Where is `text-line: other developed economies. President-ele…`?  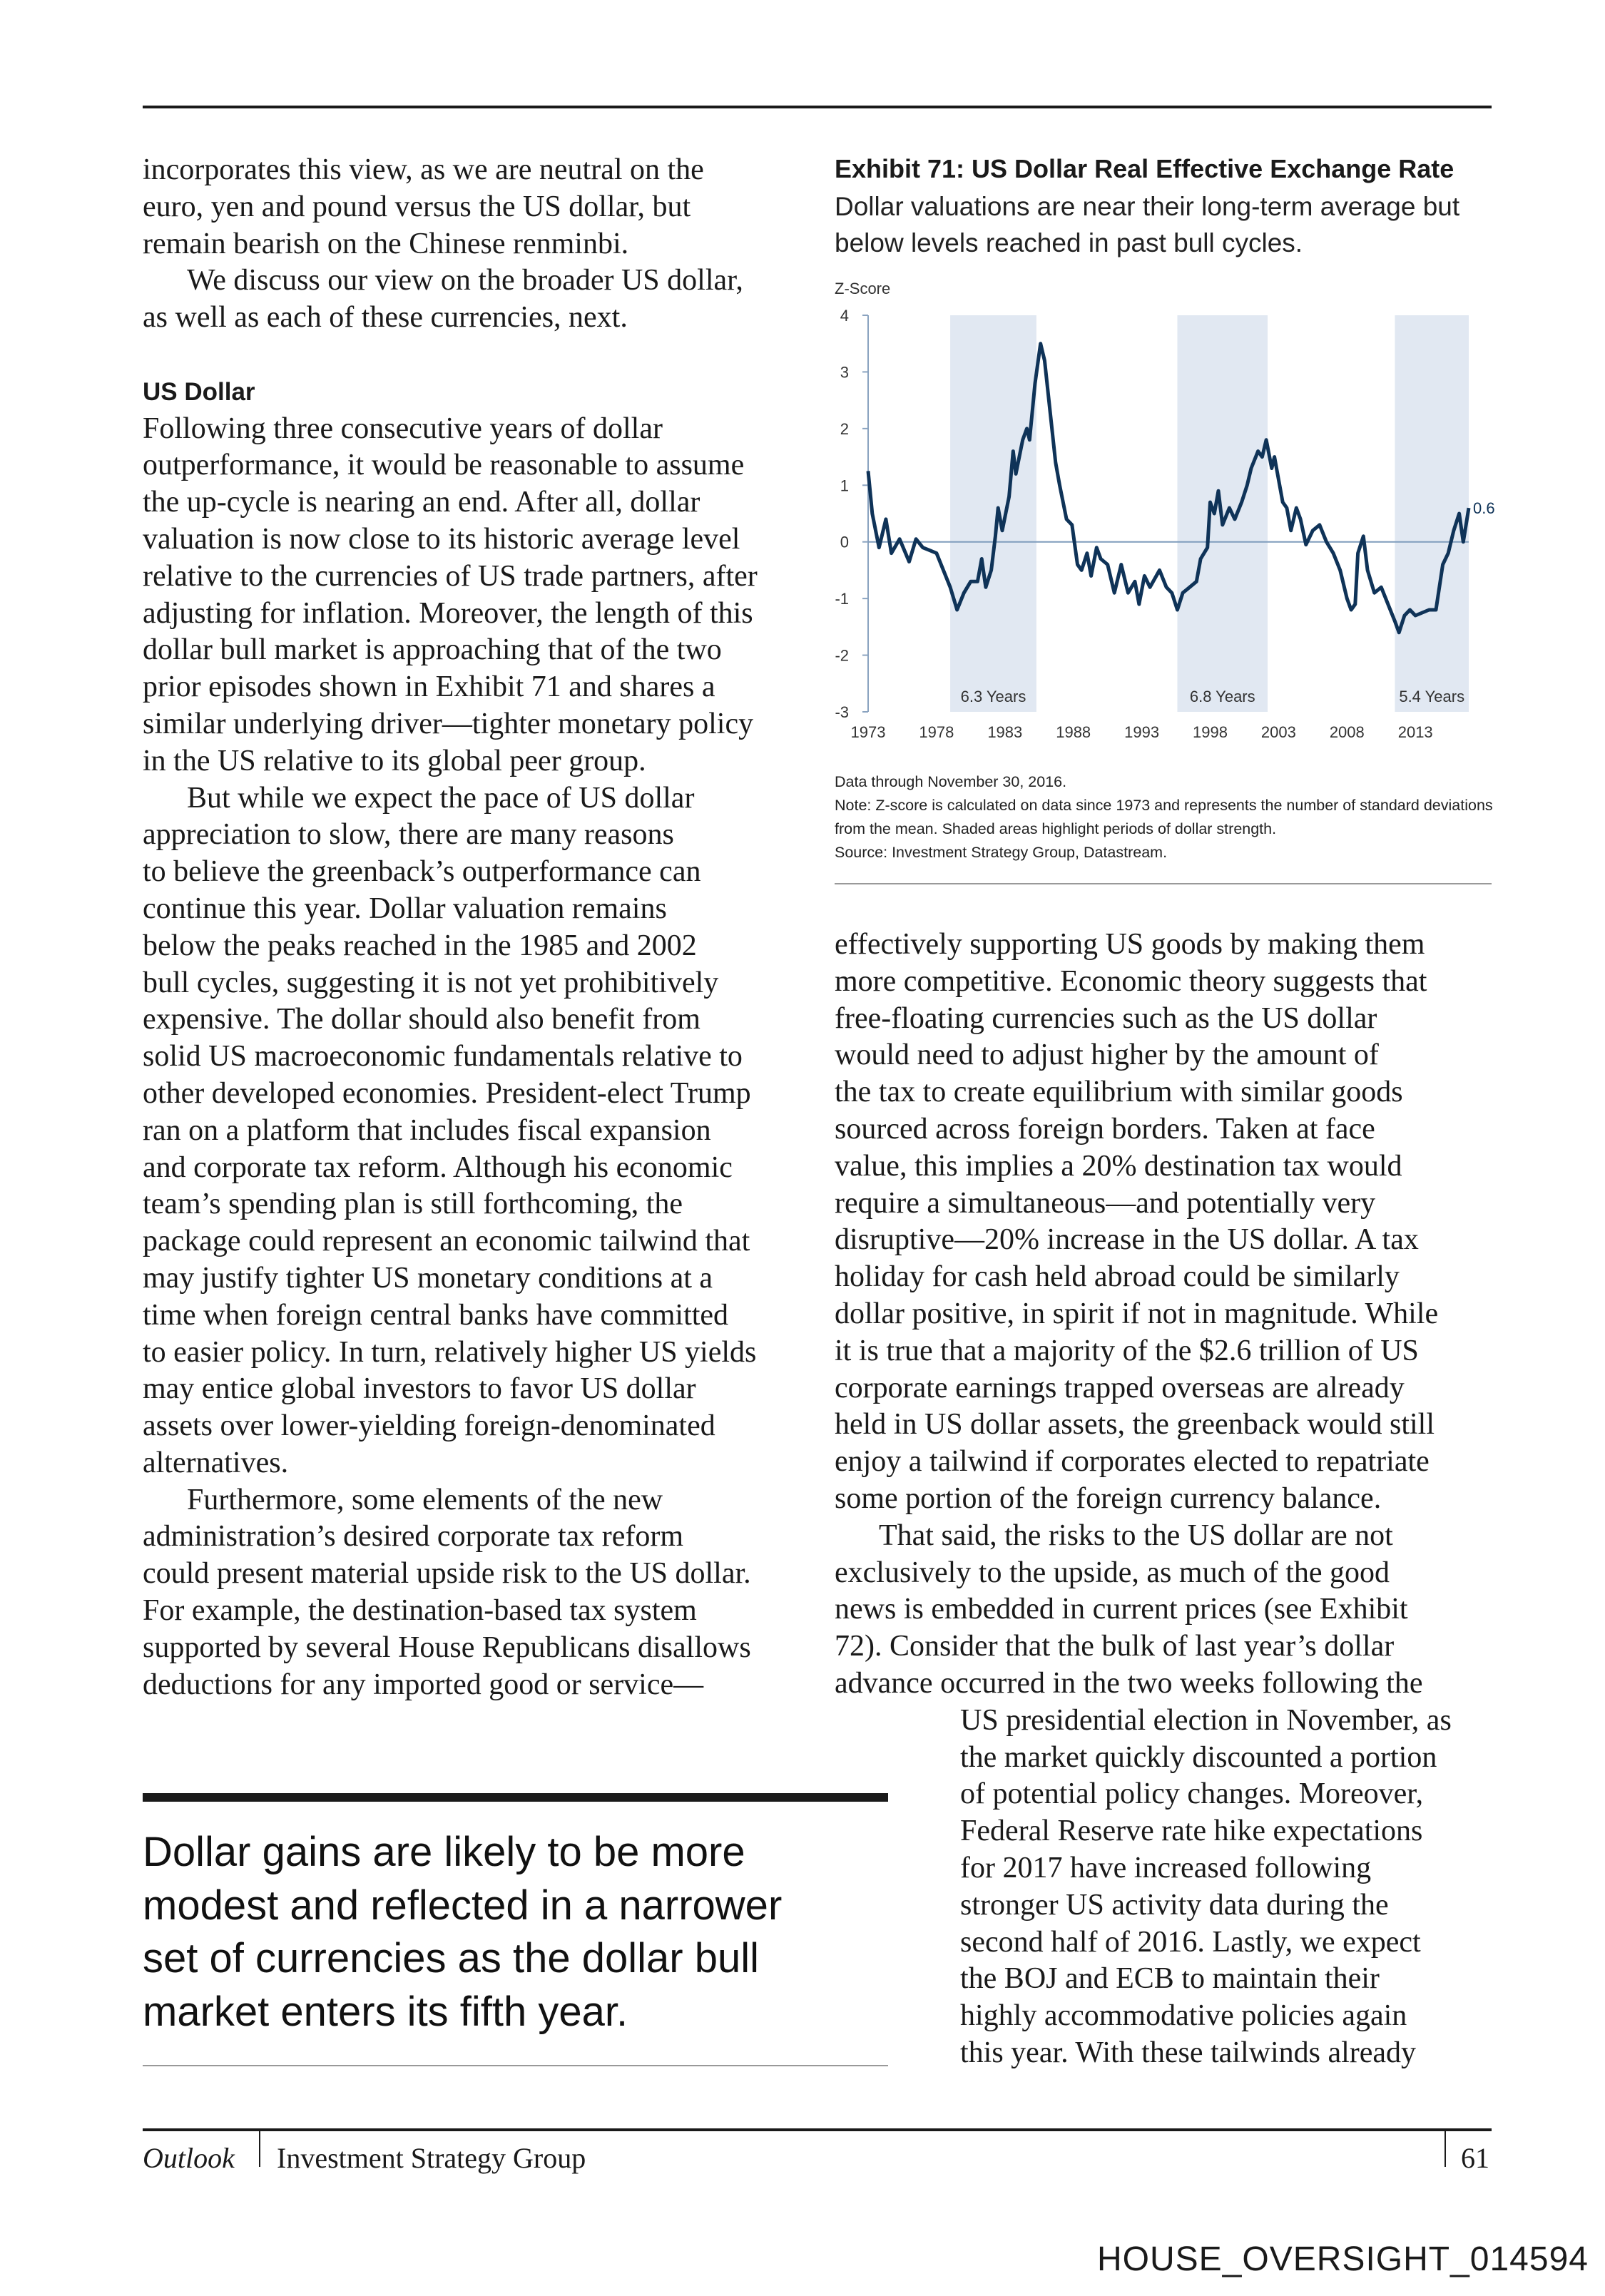
text-line: other developed economies. President-ele… is located at coordinates (447, 1093).